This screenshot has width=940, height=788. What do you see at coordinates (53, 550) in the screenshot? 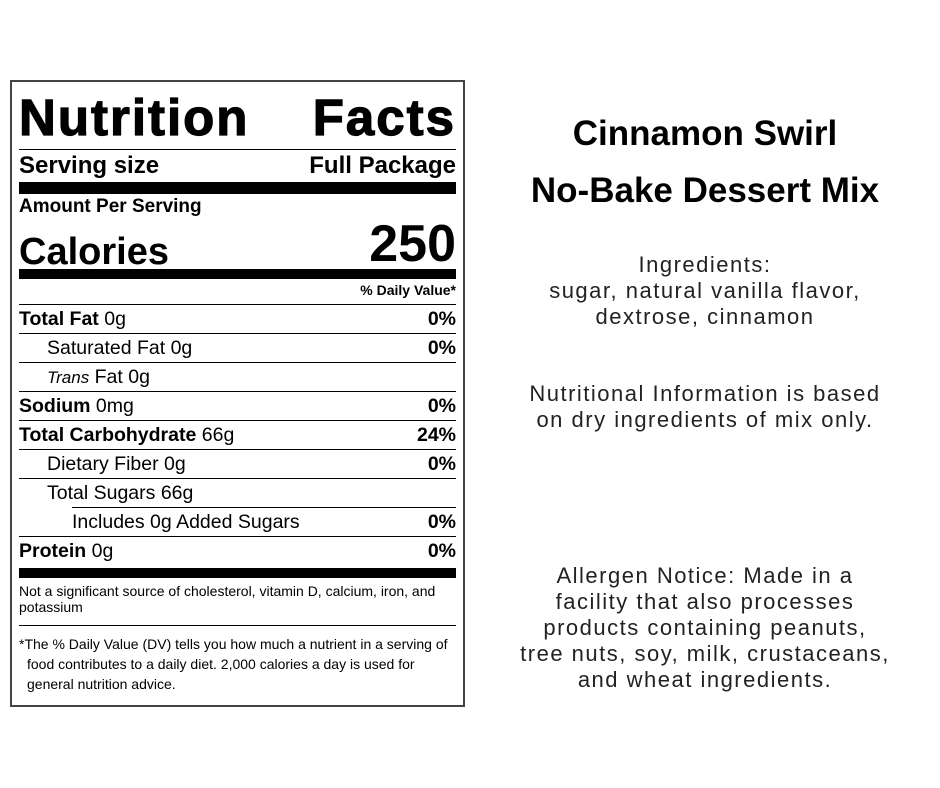
I see `nutrient-name: Protein` at bounding box center [53, 550].